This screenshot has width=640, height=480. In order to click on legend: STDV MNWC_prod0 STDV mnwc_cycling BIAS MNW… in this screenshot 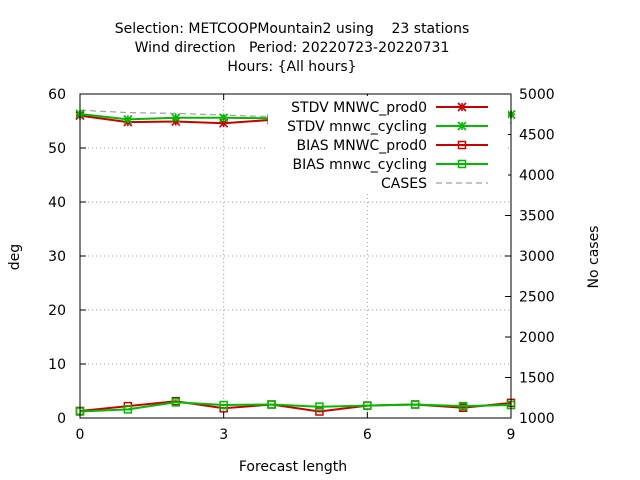, I will do `click(388, 144)`.